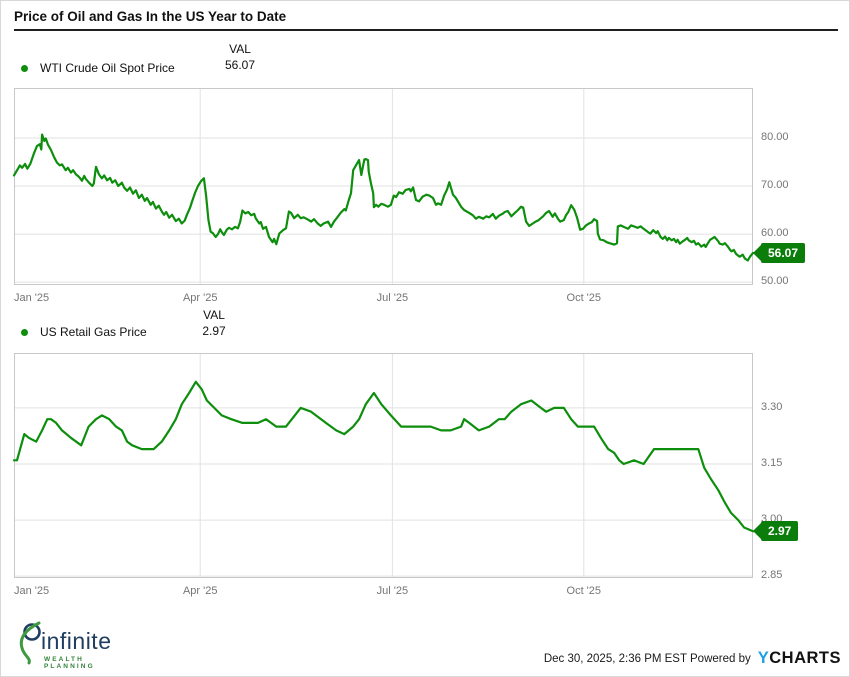 The height and width of the screenshot is (677, 850). I want to click on logo-wordmark: infinite, so click(76, 641).